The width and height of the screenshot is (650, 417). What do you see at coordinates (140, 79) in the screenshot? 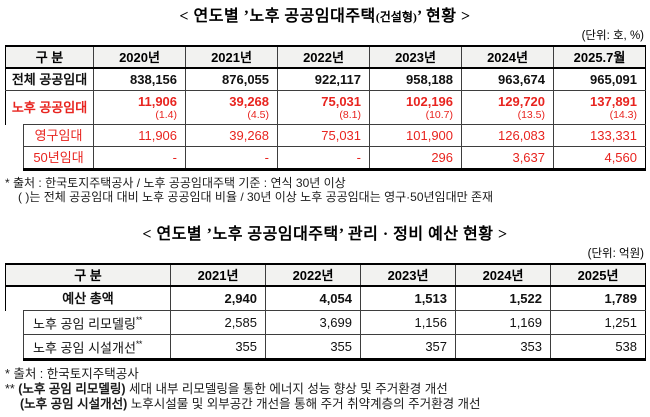
I see `cell-value: 838,156` at bounding box center [140, 79].